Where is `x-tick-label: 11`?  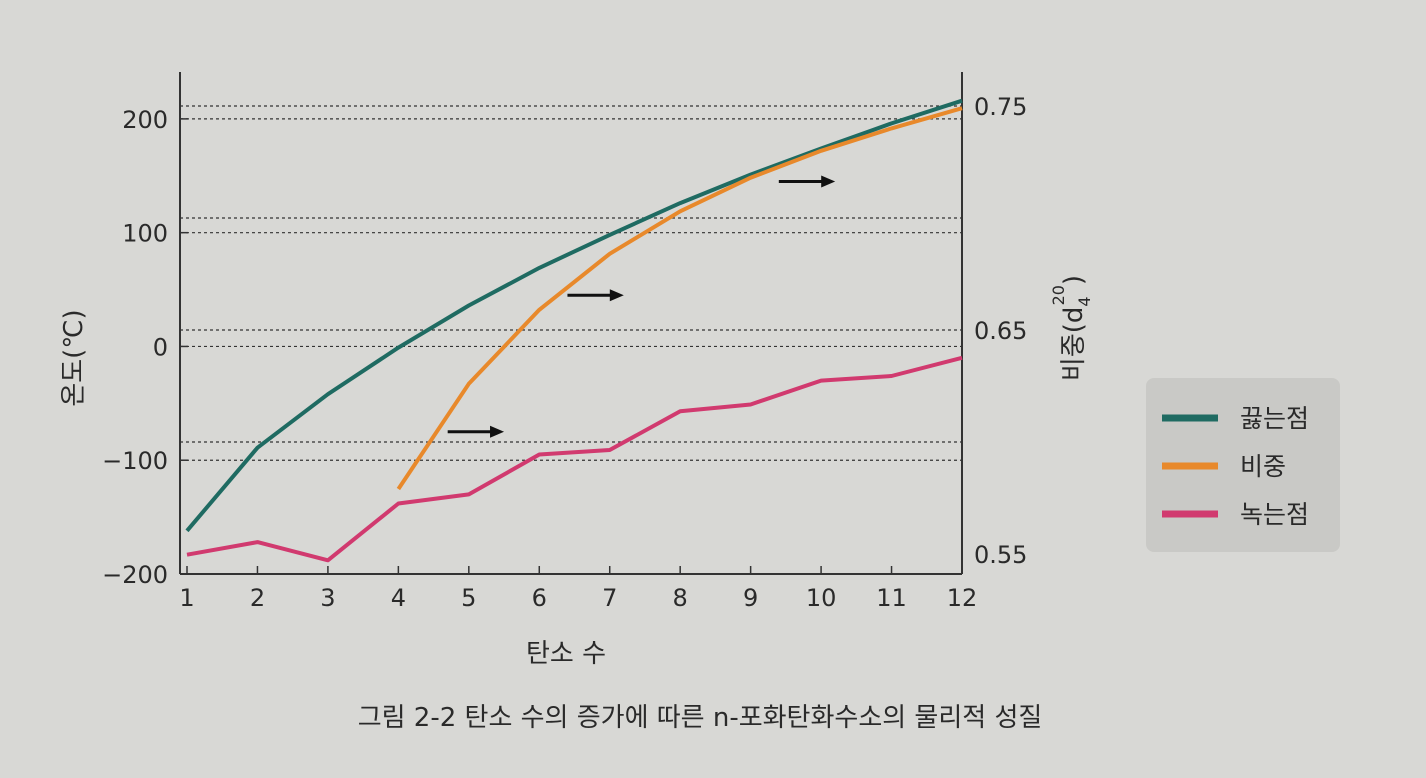
x-tick-label: 11 is located at coordinates (891, 598).